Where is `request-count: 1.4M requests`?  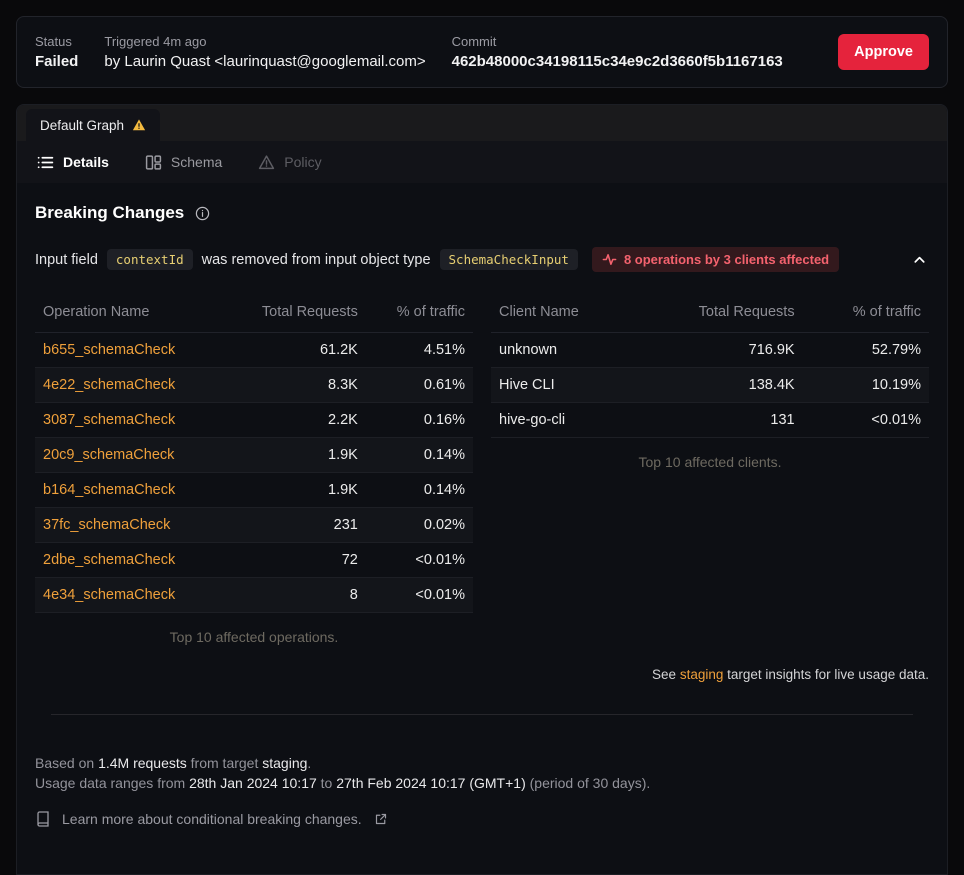 request-count: 1.4M requests is located at coordinates (142, 763).